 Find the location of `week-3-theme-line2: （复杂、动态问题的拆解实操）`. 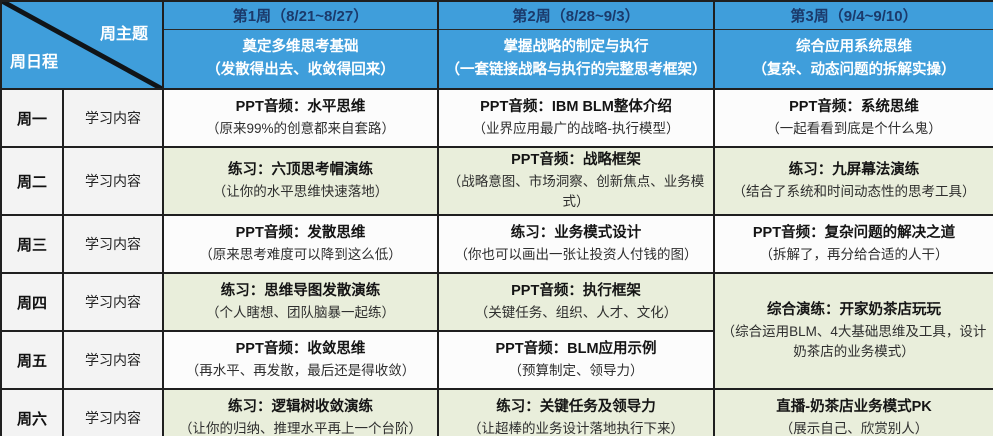

week-3-theme-line2: （复杂、动态问题的拆解实操） is located at coordinates (854, 69).